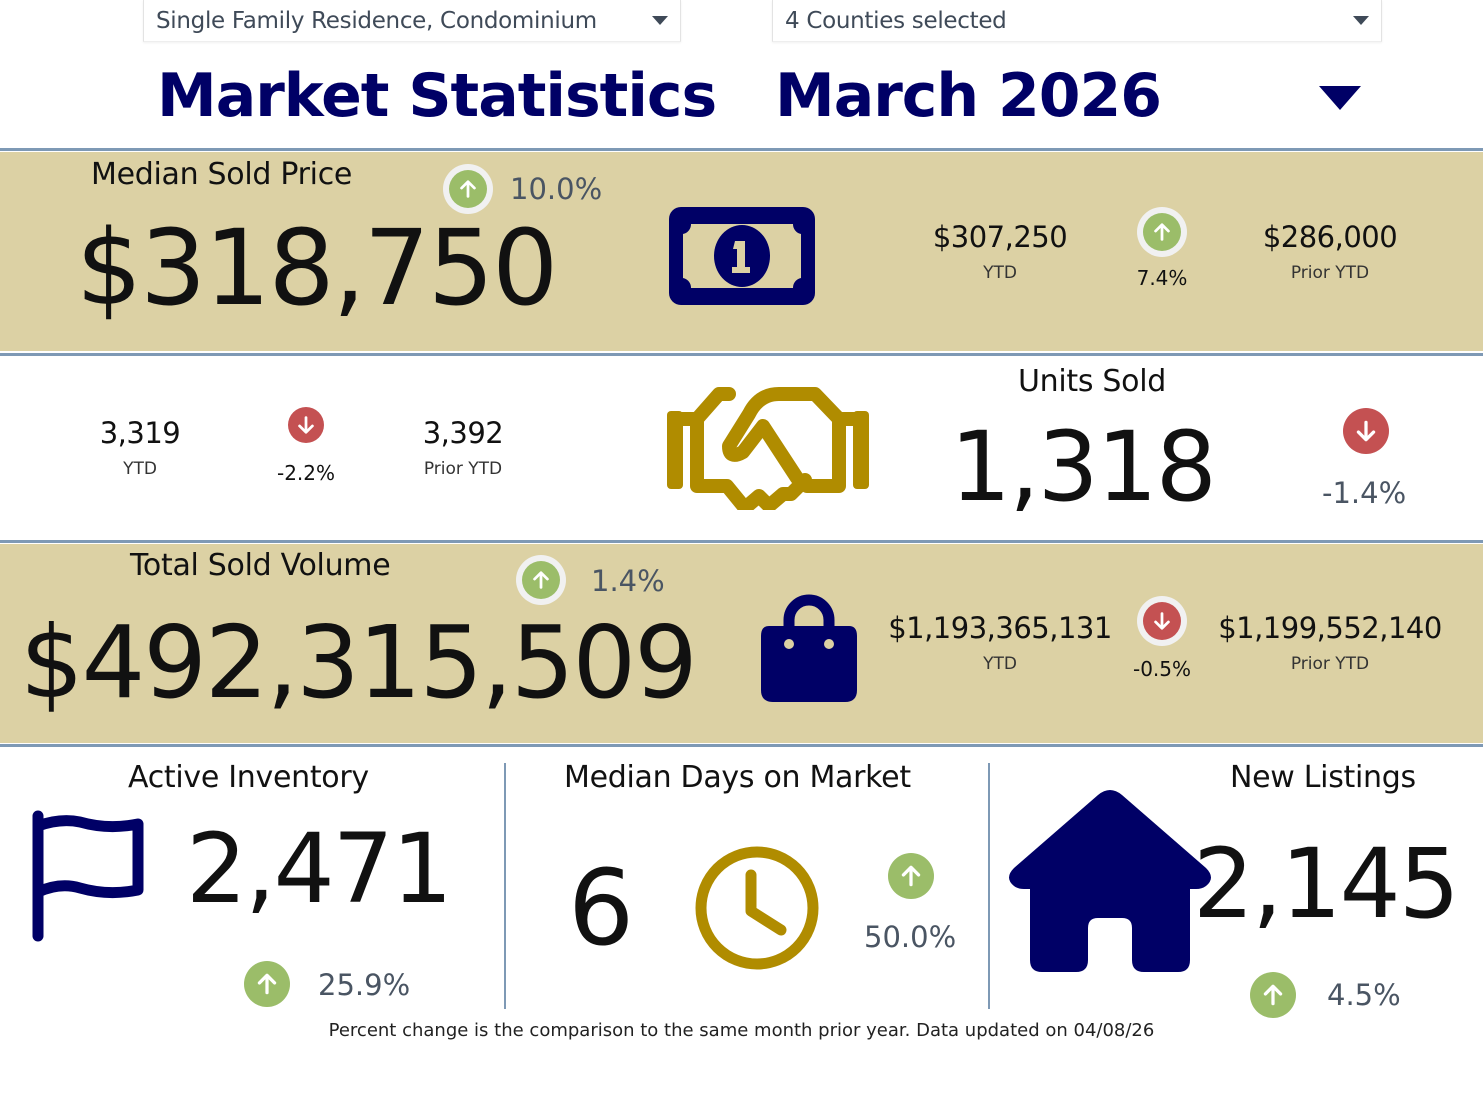  I want to click on total-sold-volume-ytd-change: -0.5%, so click(1162, 669).